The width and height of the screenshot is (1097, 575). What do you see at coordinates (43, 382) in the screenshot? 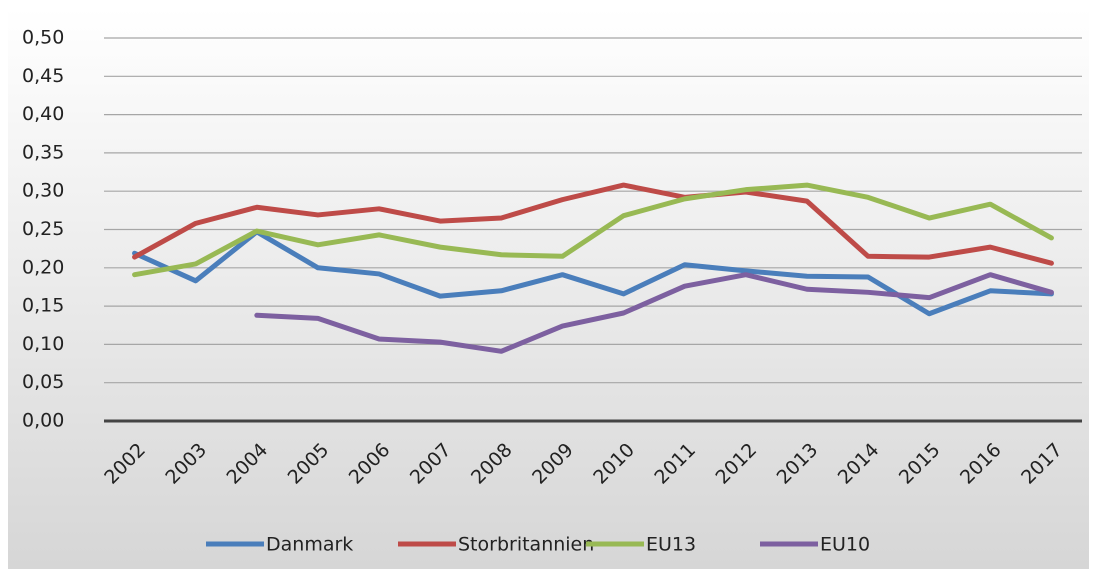
I see `y-tick-label: 0,05` at bounding box center [43, 382].